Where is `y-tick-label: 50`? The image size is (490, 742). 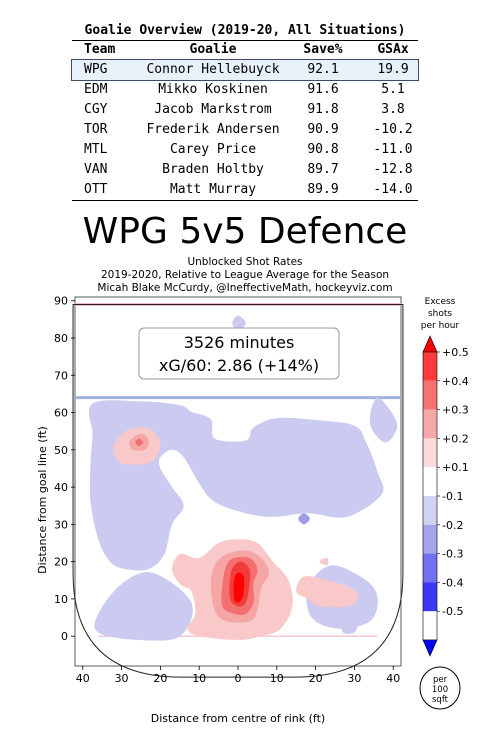
y-tick-label: 50 is located at coordinates (61, 450).